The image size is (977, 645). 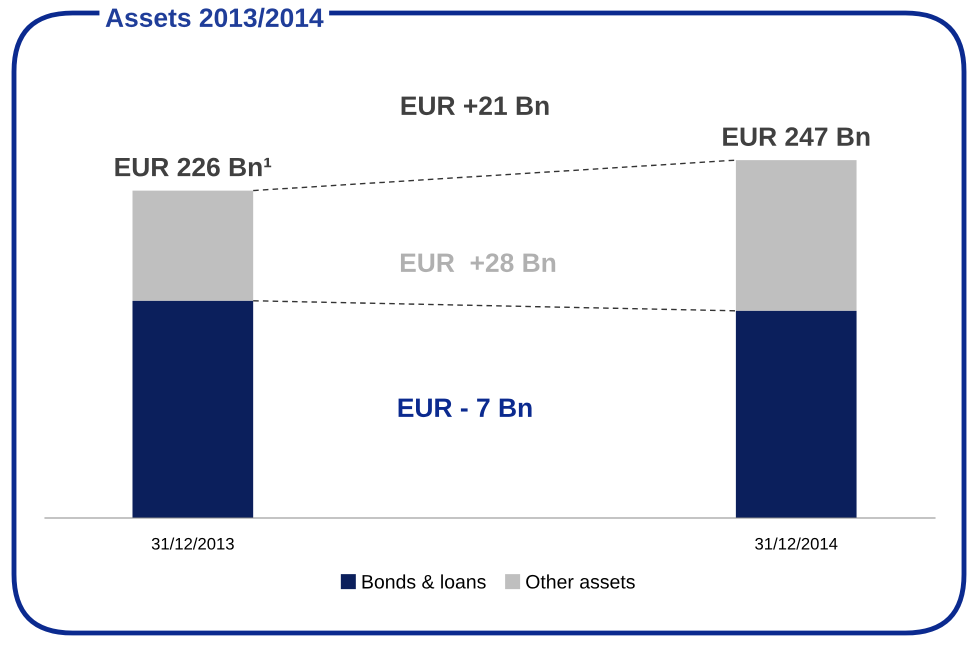 What do you see at coordinates (193, 543) in the screenshot?
I see `x-tick-label: 31/12/2013` at bounding box center [193, 543].